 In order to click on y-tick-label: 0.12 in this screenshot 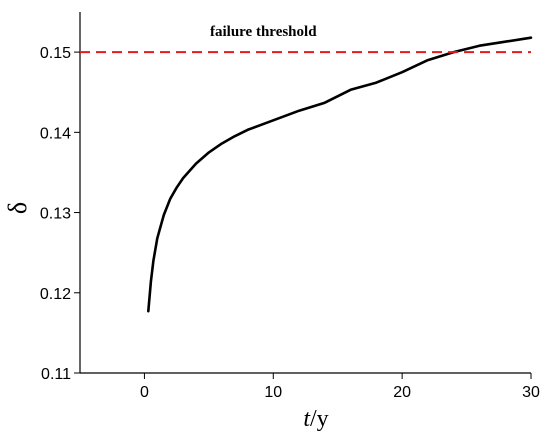, I will do `click(55, 294)`.